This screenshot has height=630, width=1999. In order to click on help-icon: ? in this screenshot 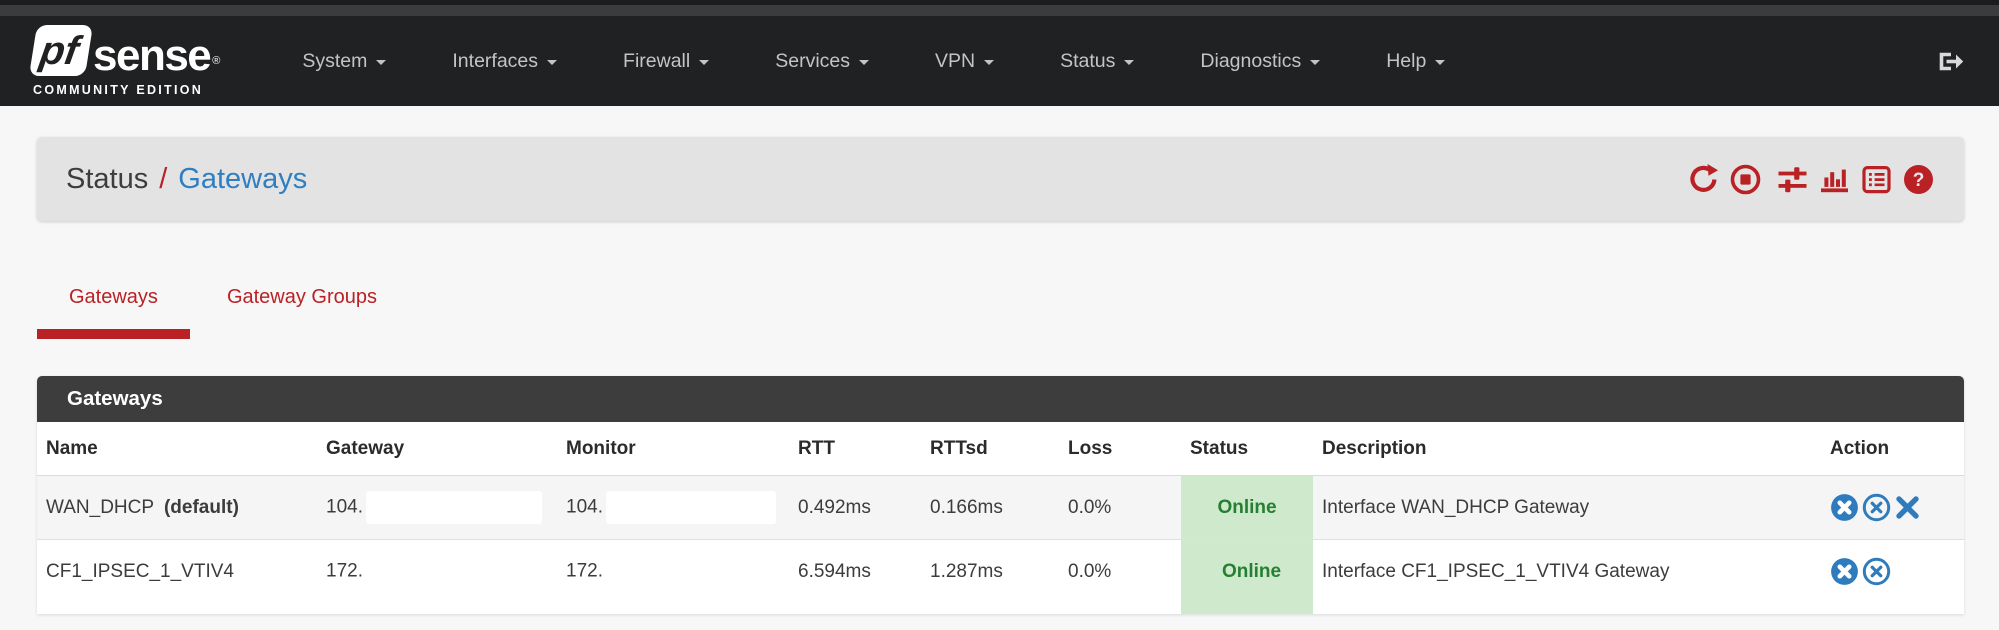, I will do `click(1918, 179)`.